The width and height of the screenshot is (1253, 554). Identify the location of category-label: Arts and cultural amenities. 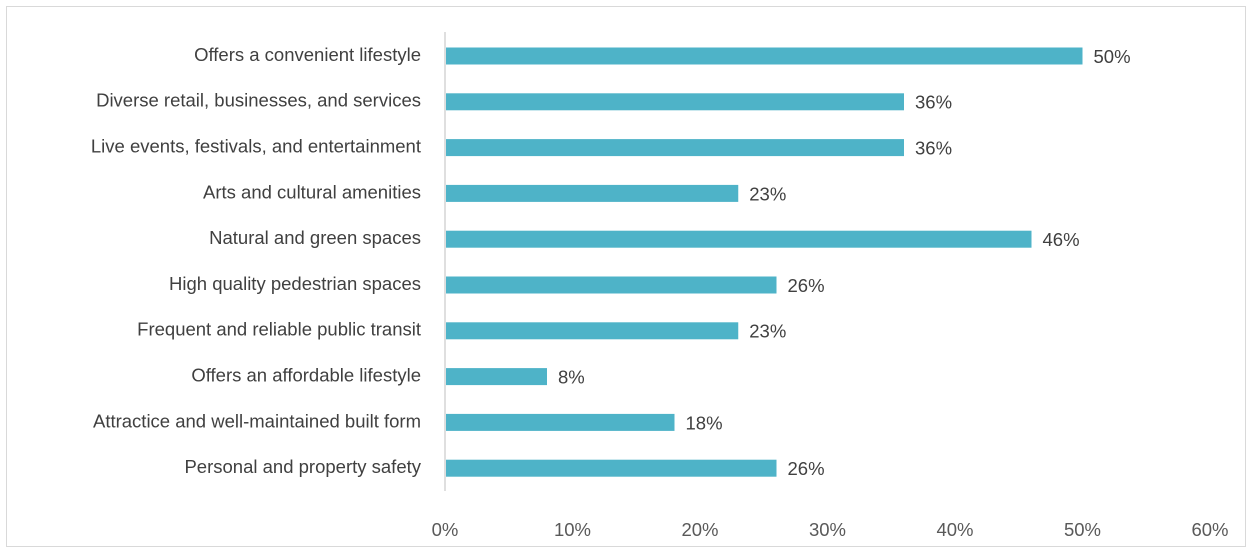
(312, 191).